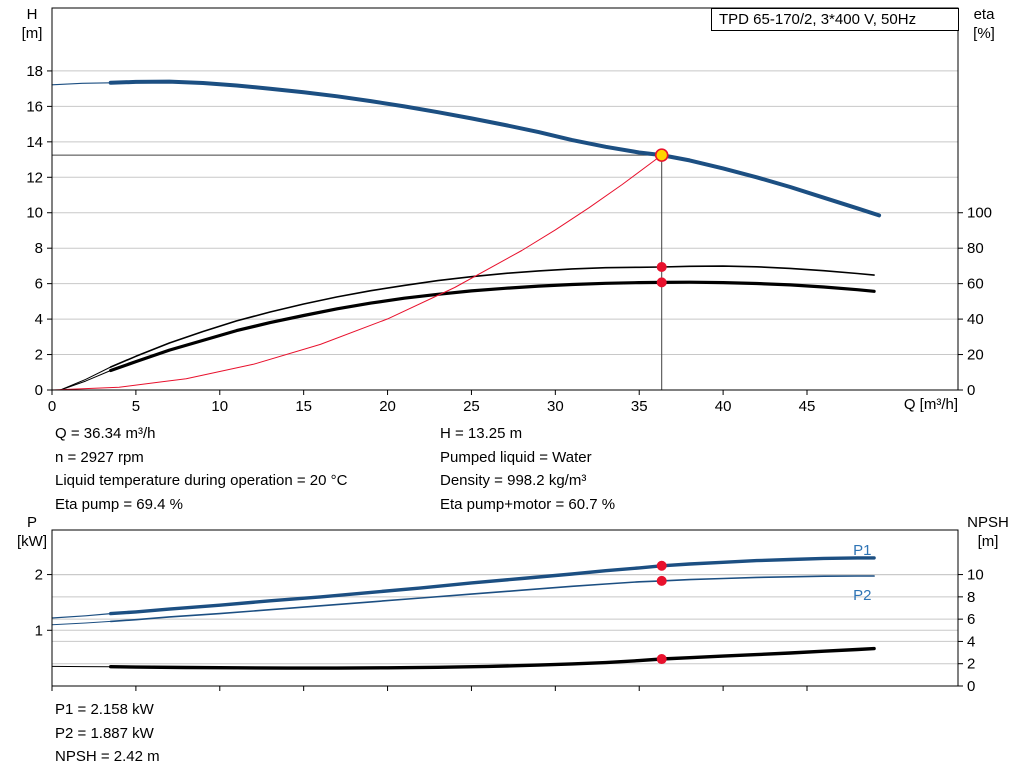  Describe the element at coordinates (481, 433) in the screenshot. I see `info-line-h: H = 13.25 m` at that location.